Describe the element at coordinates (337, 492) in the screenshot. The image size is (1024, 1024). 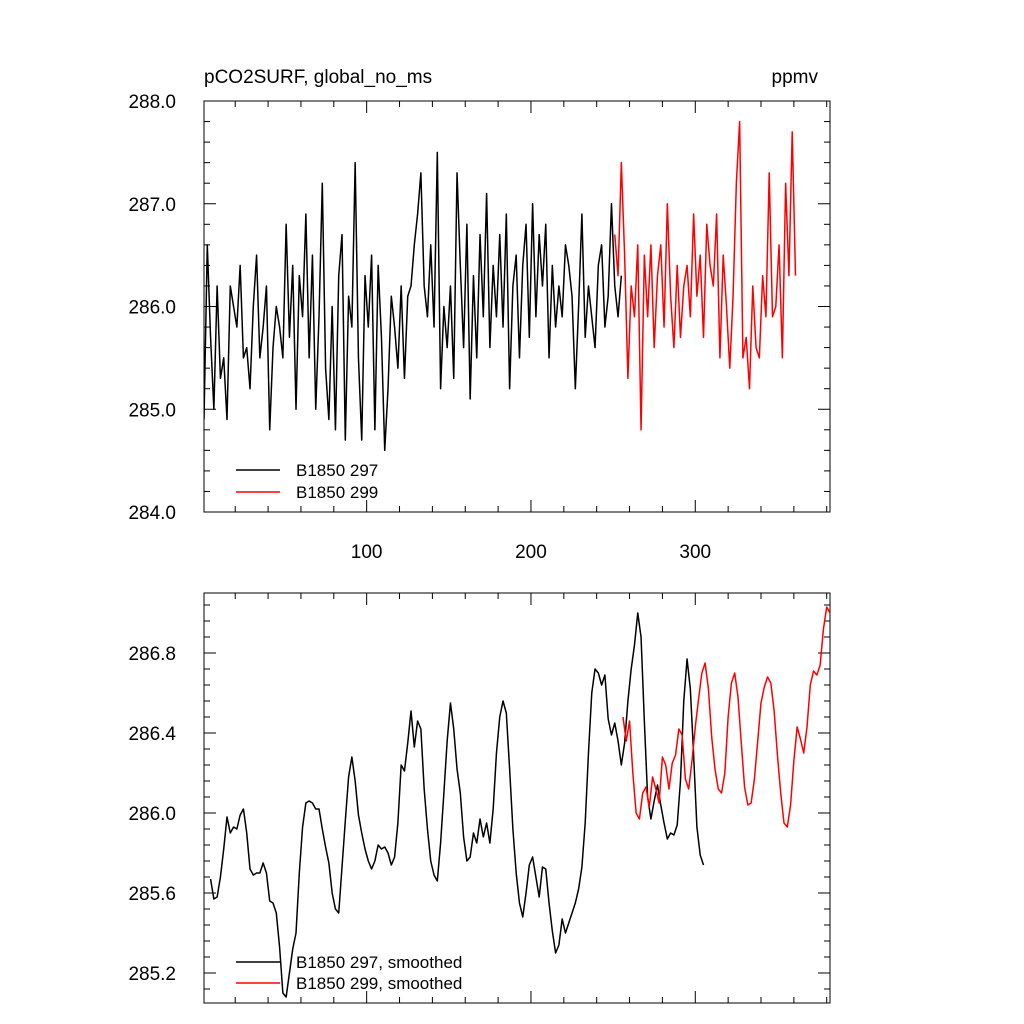
I see `legend-label: B1850 299` at that location.